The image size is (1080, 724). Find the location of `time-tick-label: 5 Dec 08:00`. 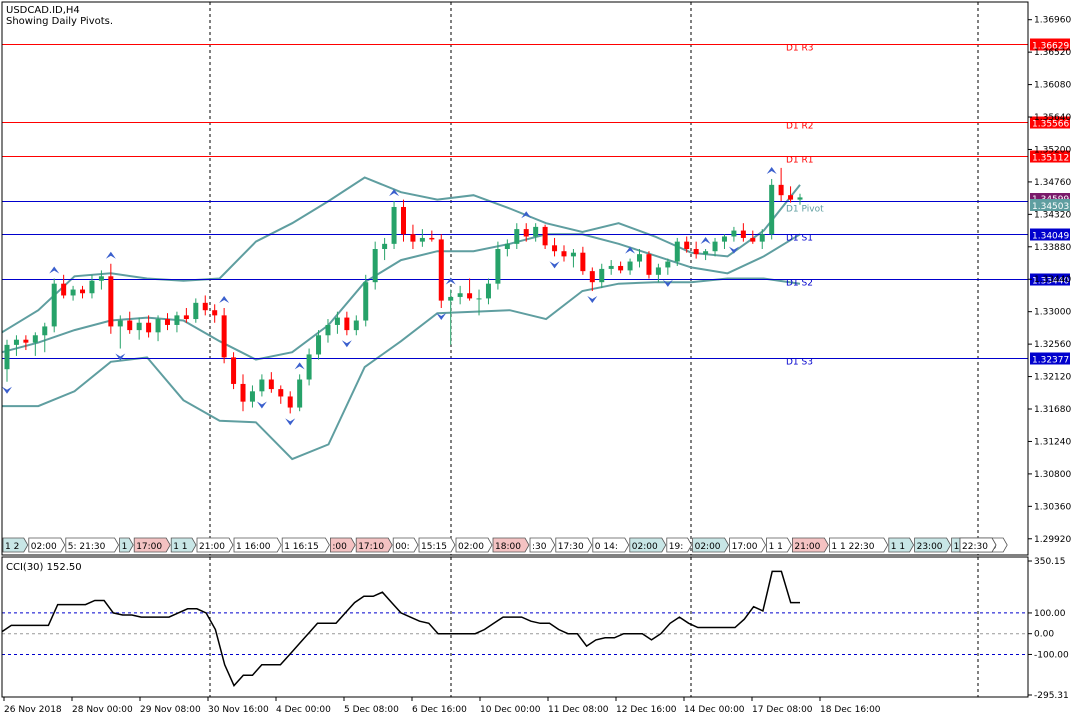

time-tick-label: 5 Dec 08:00 is located at coordinates (371, 710).